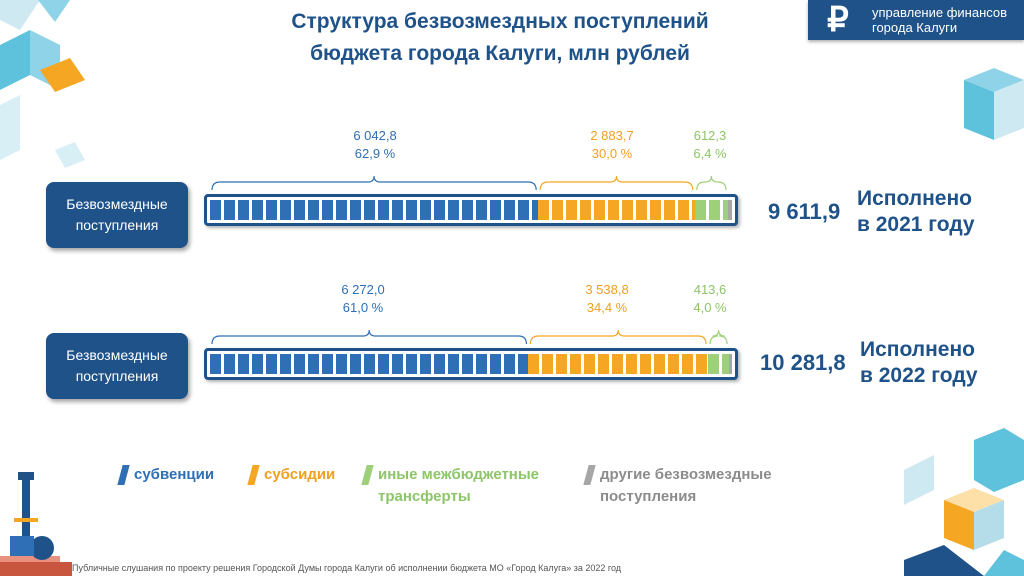  I want to click on total-2022: 10 281,8, so click(803, 362).